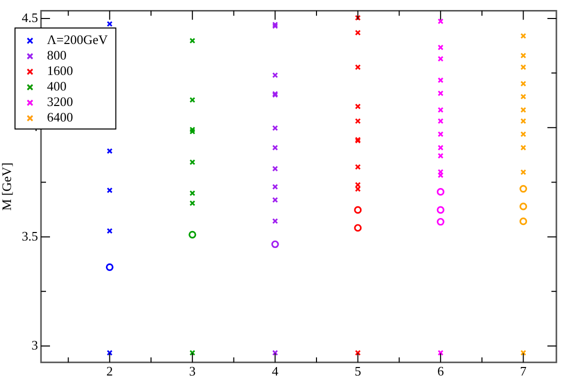  Describe the element at coordinates (60, 70) in the screenshot. I see `legend-label: 1600` at that location.